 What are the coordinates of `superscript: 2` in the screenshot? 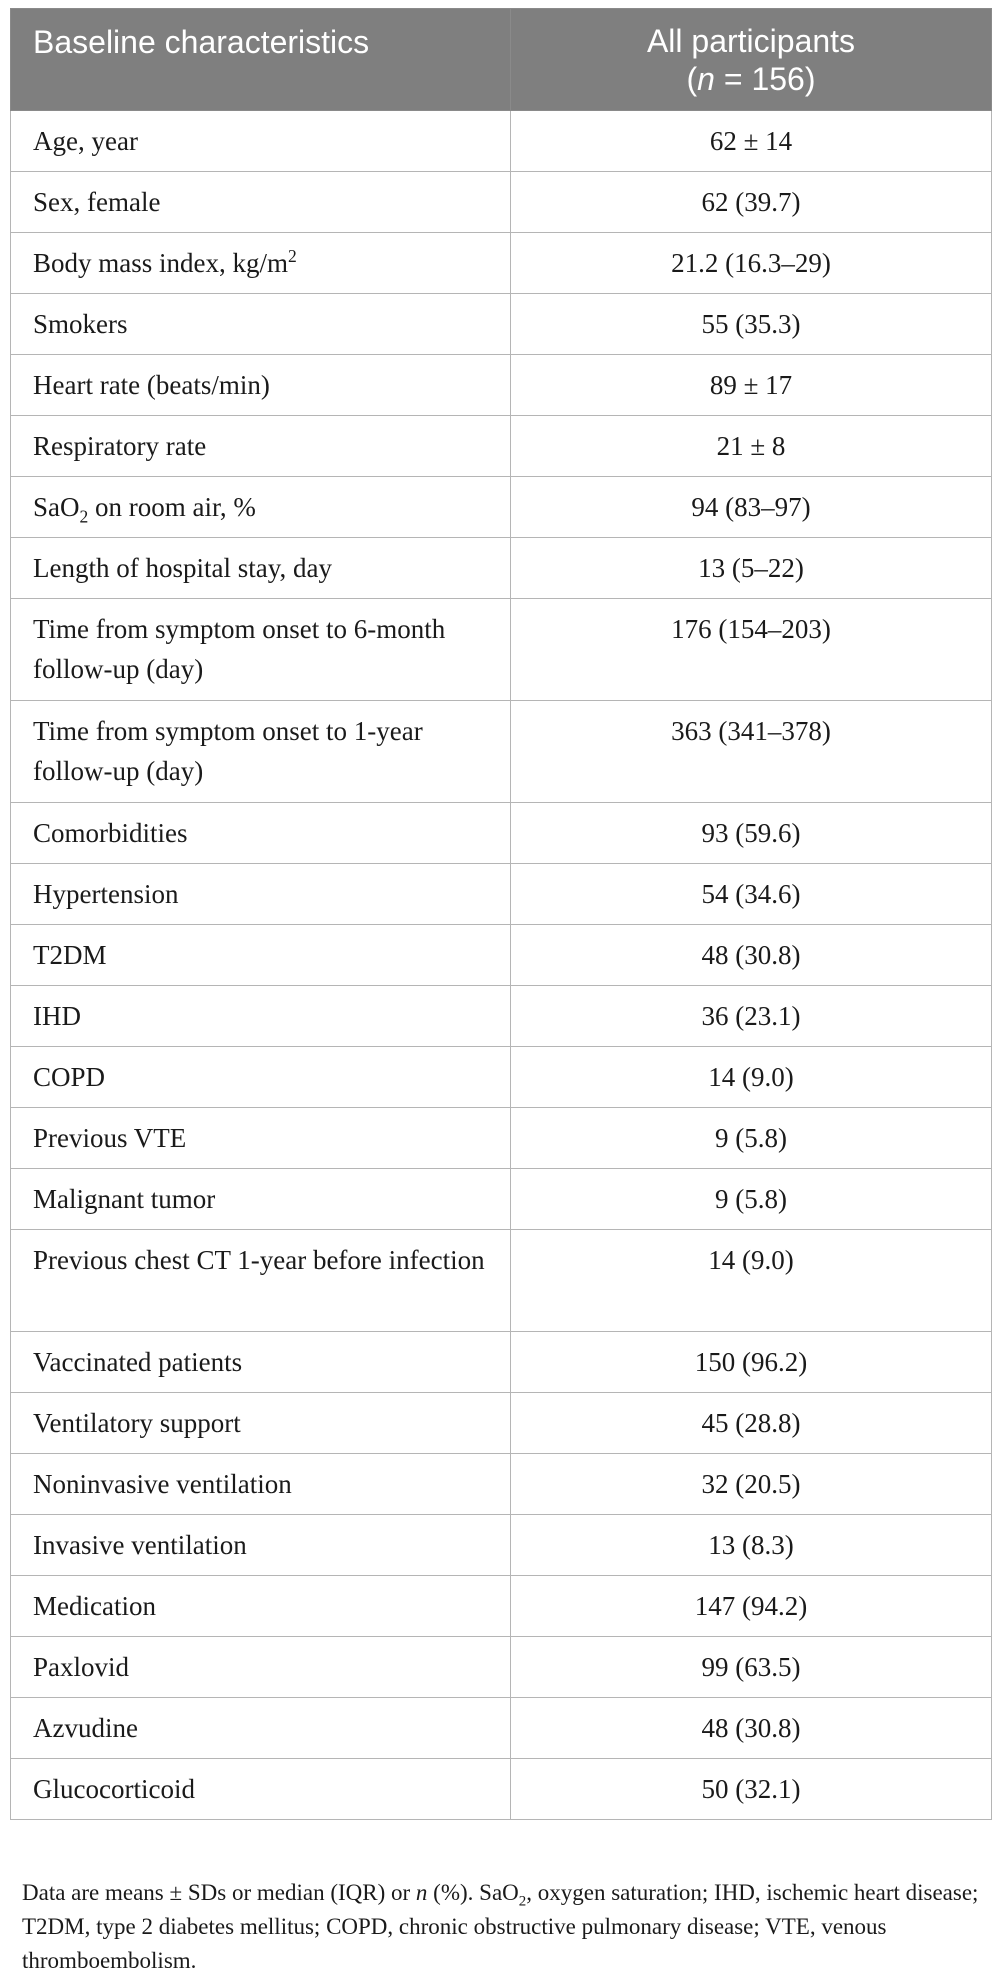 It's located at (292, 256).